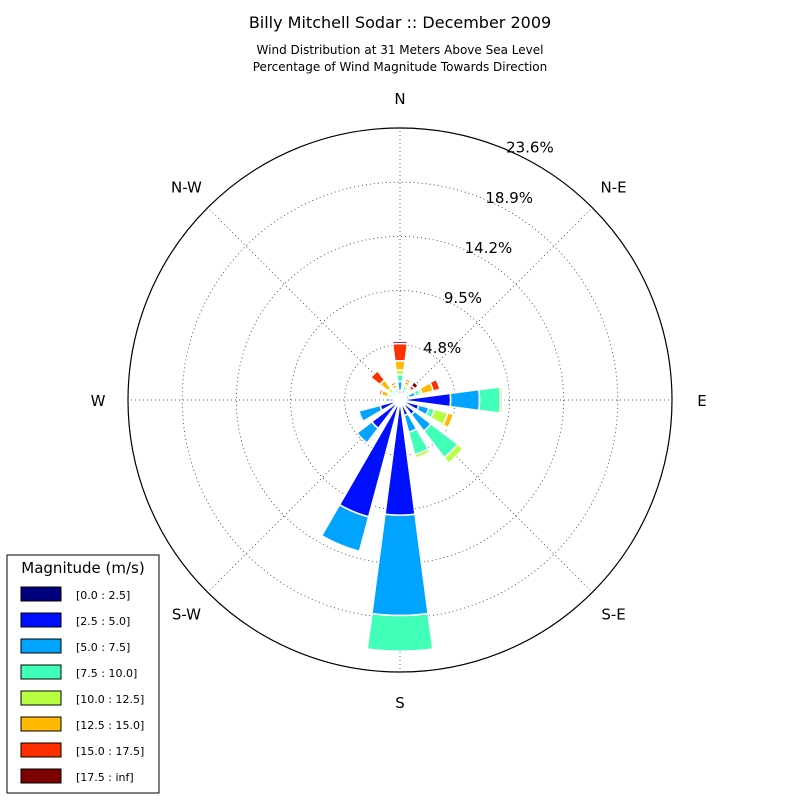 The image size is (800, 800). What do you see at coordinates (400, 703) in the screenshot?
I see `direction-label-s: S` at bounding box center [400, 703].